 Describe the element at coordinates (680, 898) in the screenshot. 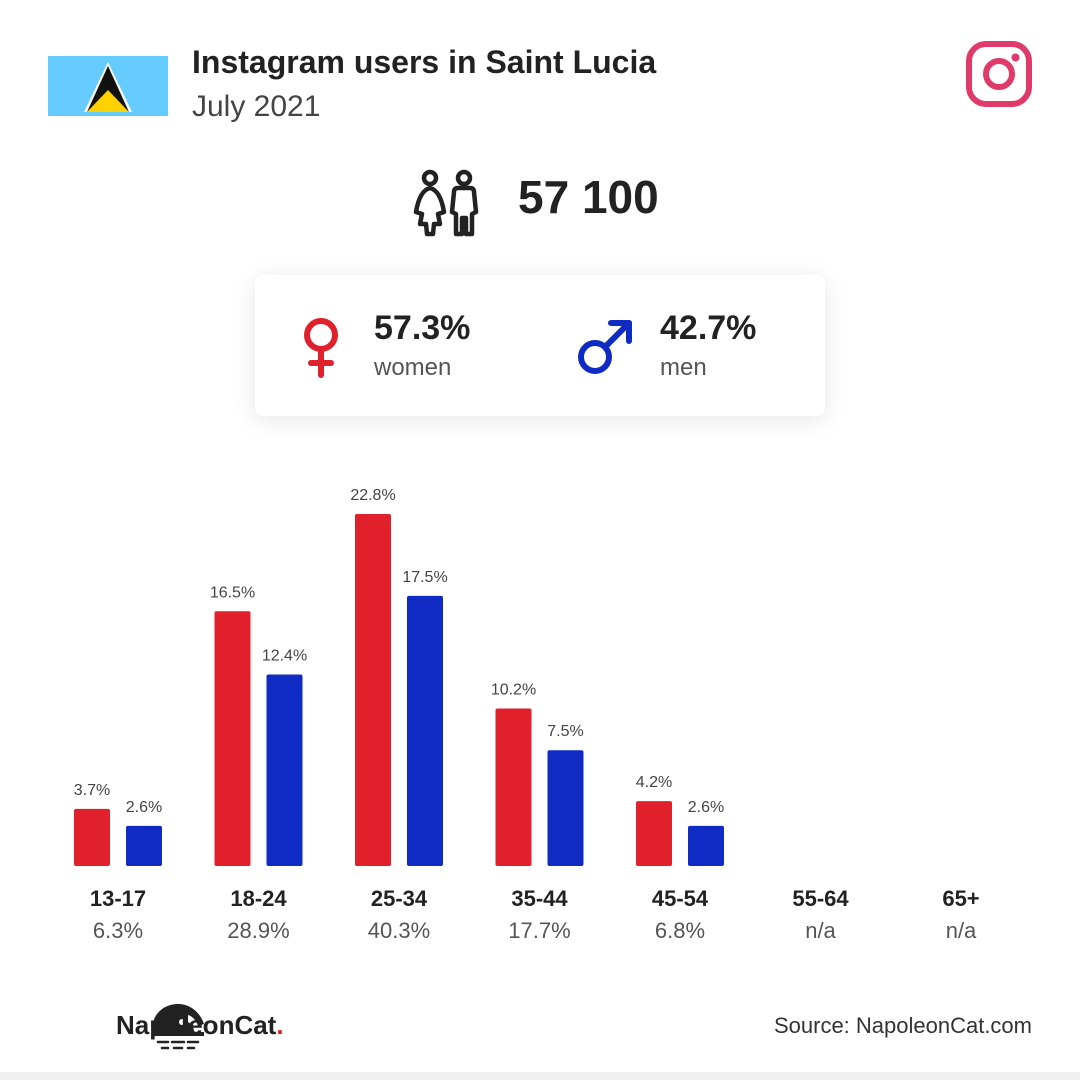

I see `age-group-label-45-54: 45-54` at that location.